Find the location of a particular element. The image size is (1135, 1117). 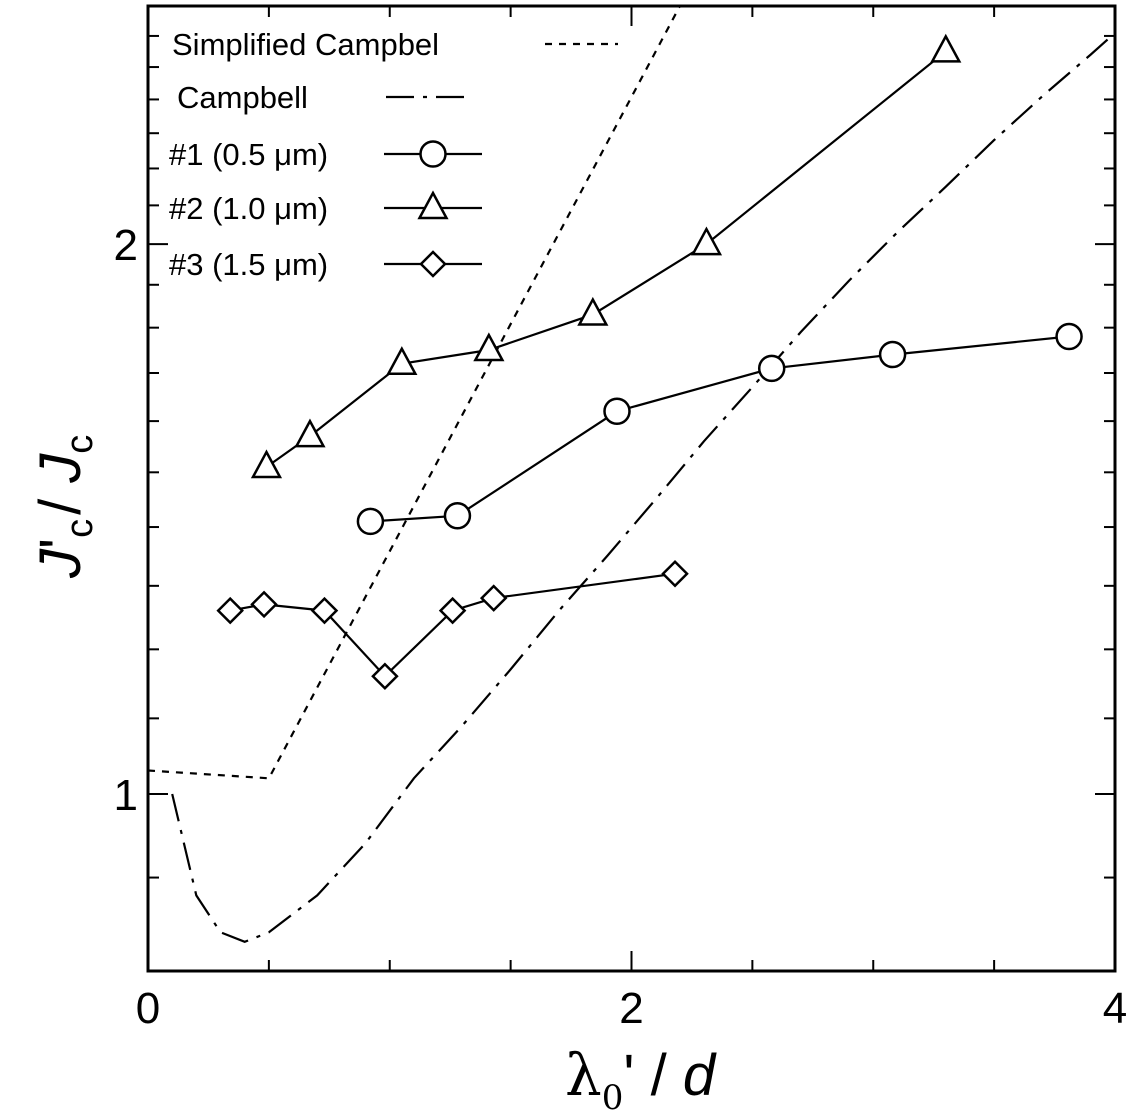

y-axis-sub2: c is located at coordinates (80, 444).